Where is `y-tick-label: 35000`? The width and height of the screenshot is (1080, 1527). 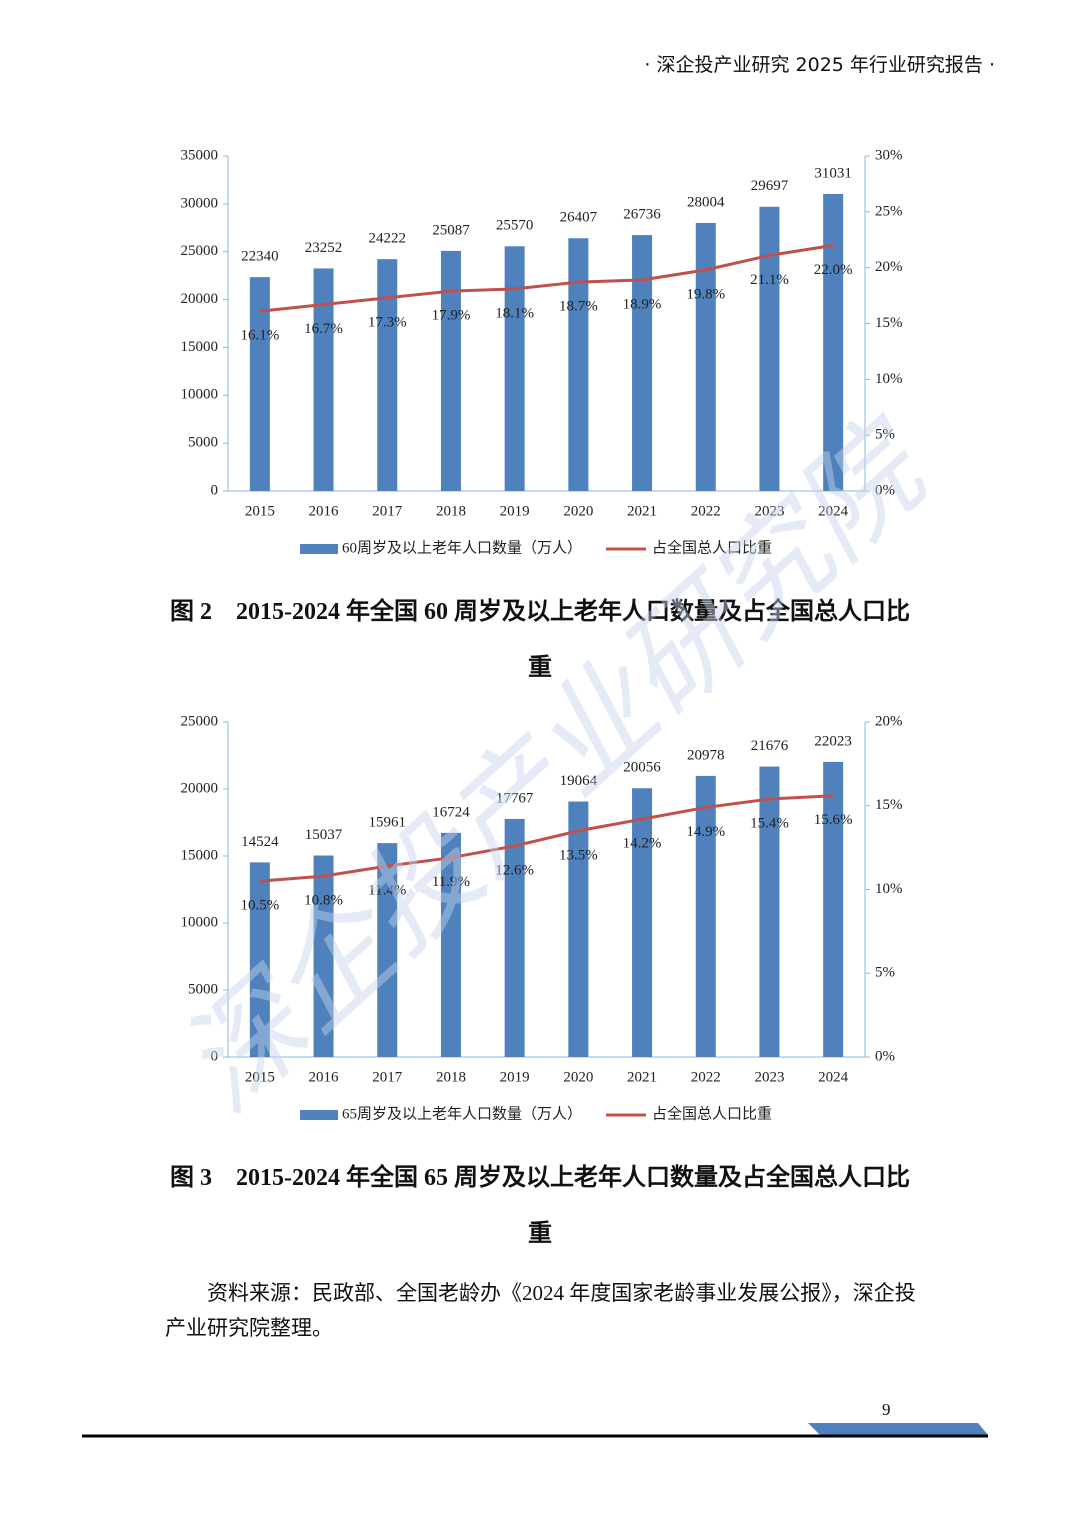
y-tick-label: 35000 is located at coordinates (200, 155).